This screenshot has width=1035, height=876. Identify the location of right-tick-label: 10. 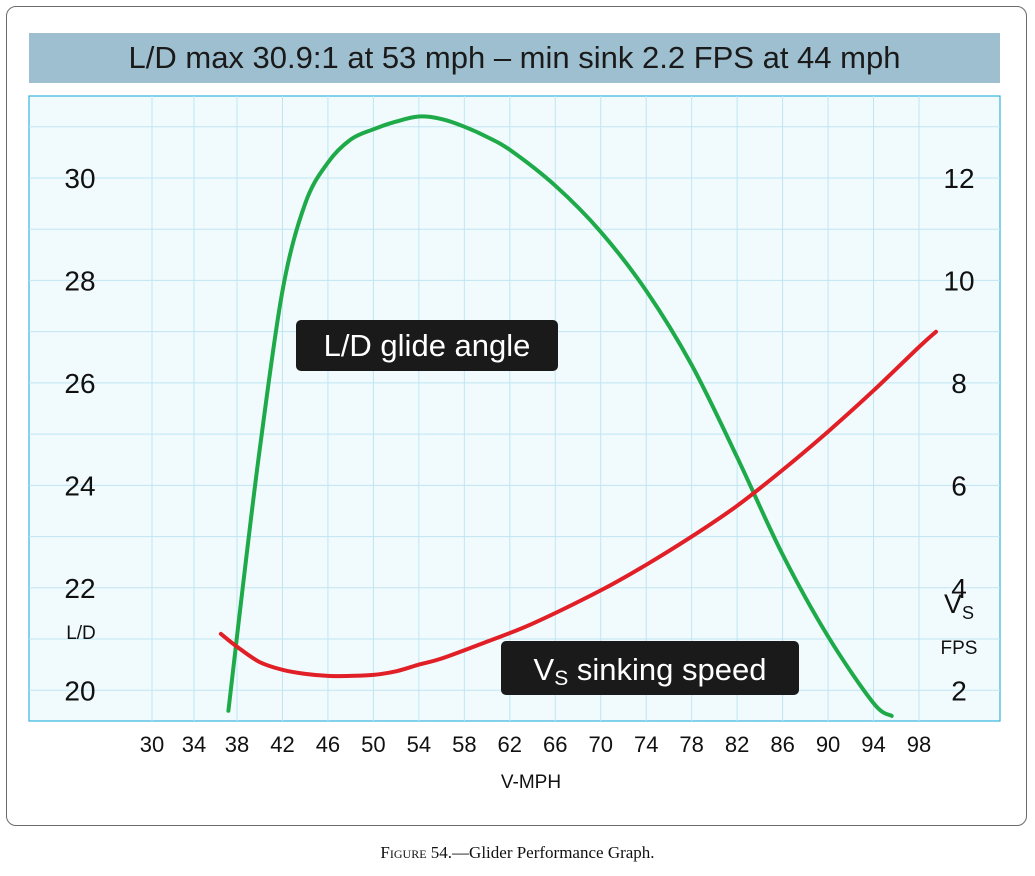
(958, 280).